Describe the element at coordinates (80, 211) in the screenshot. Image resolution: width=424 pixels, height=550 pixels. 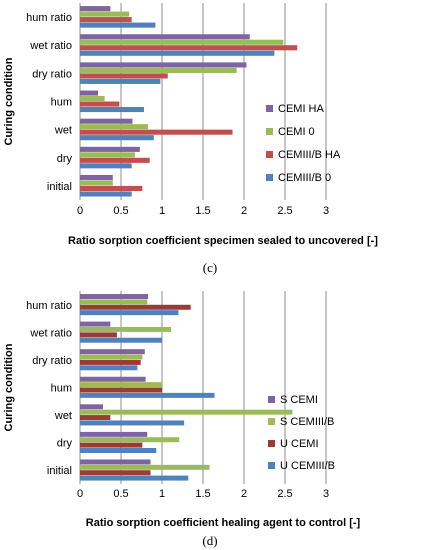
I see `x-tick-label: 0` at that location.